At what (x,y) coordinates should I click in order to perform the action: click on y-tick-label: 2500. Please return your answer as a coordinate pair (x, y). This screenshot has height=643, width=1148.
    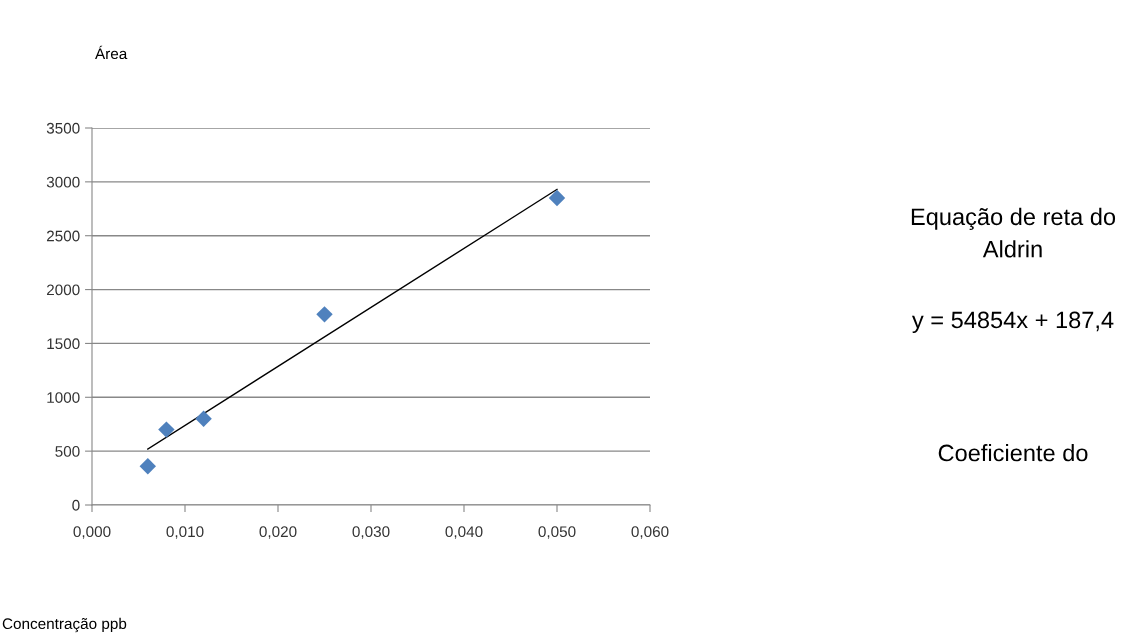
    Looking at the image, I should click on (63, 236).